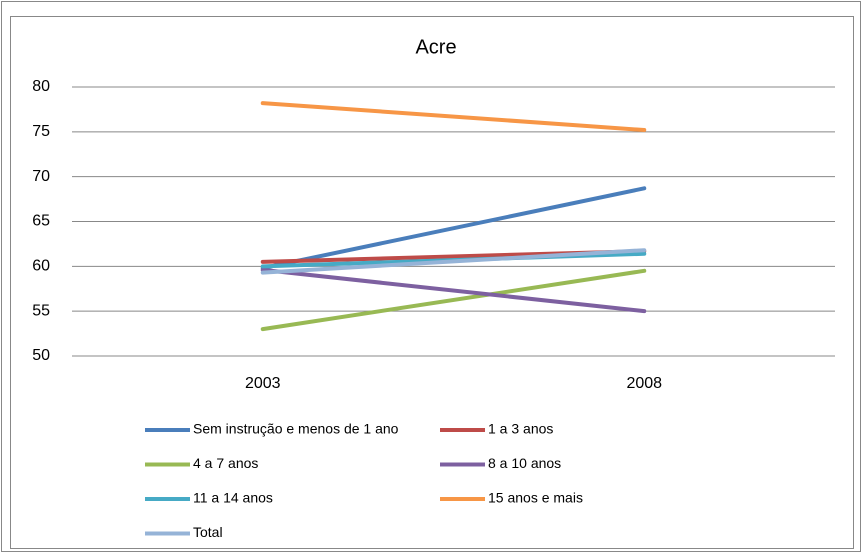 The width and height of the screenshot is (863, 554). What do you see at coordinates (41, 355) in the screenshot?
I see `y-tick-label: 50` at bounding box center [41, 355].